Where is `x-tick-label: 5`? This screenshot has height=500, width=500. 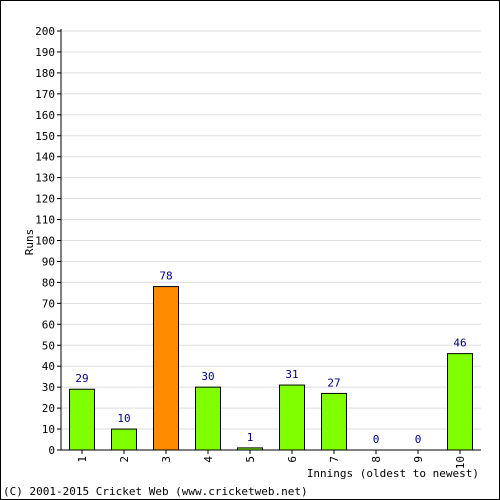
x-tick-label: 5 is located at coordinates (250, 459).